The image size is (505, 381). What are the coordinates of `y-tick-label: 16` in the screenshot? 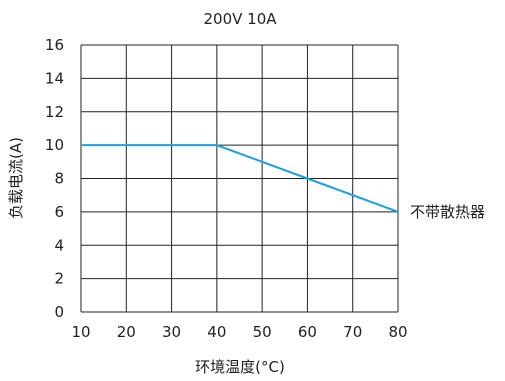 It's located at (54, 45).